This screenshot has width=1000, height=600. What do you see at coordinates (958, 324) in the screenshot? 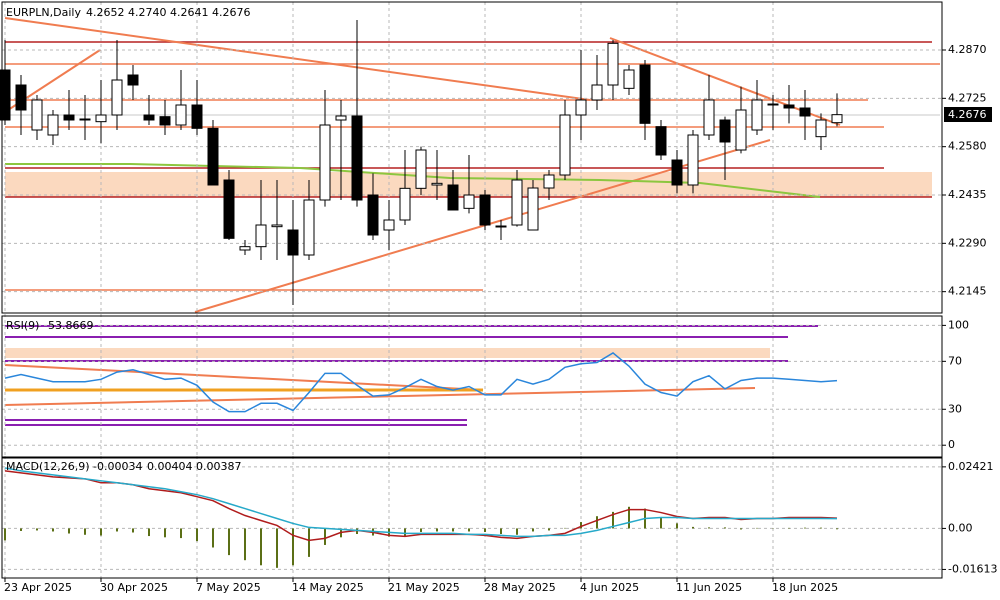
I see `y-tick-label: 100` at bounding box center [958, 324].